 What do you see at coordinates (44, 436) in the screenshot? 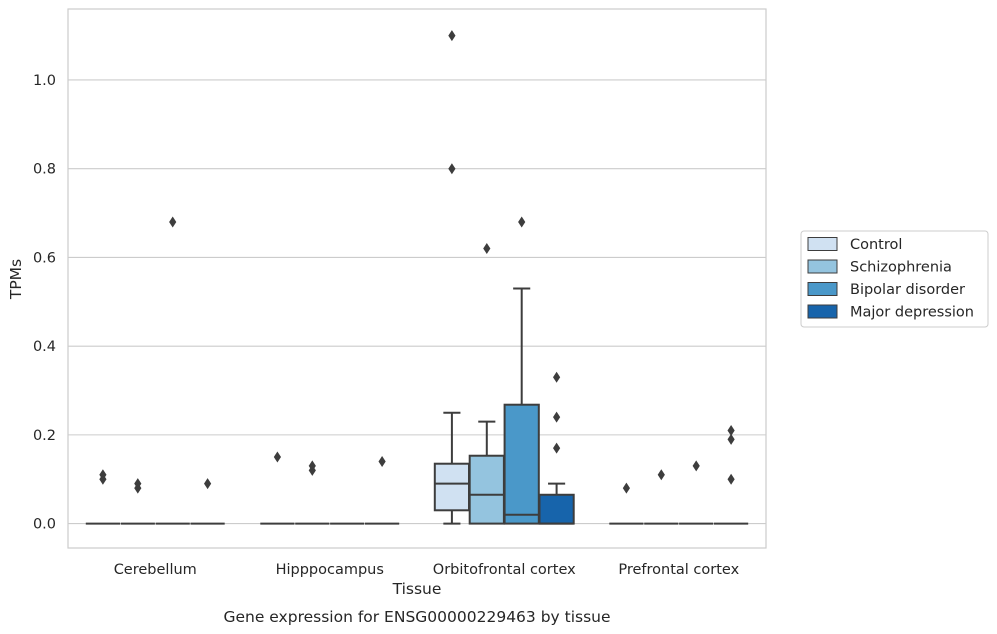
I see `y-tick-label: 0.2` at bounding box center [44, 436].